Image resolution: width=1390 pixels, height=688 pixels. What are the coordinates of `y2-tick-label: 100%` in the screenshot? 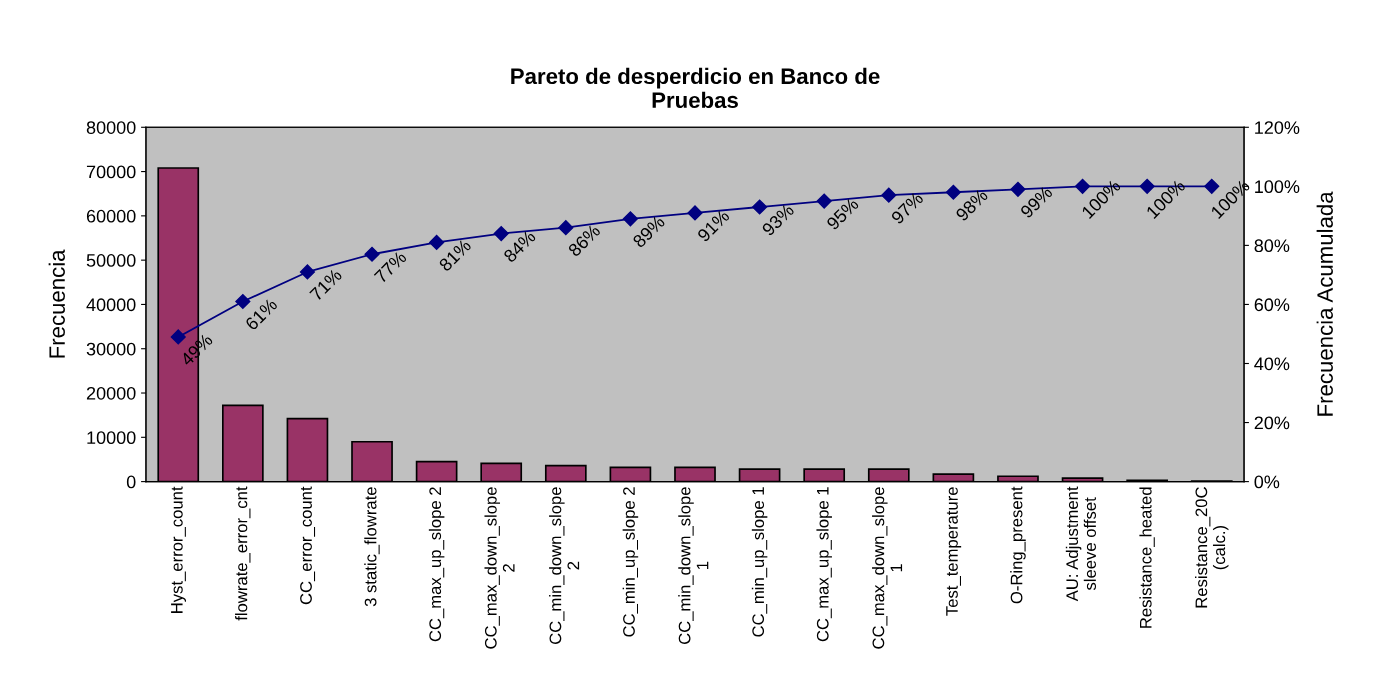 It's located at (1277, 187).